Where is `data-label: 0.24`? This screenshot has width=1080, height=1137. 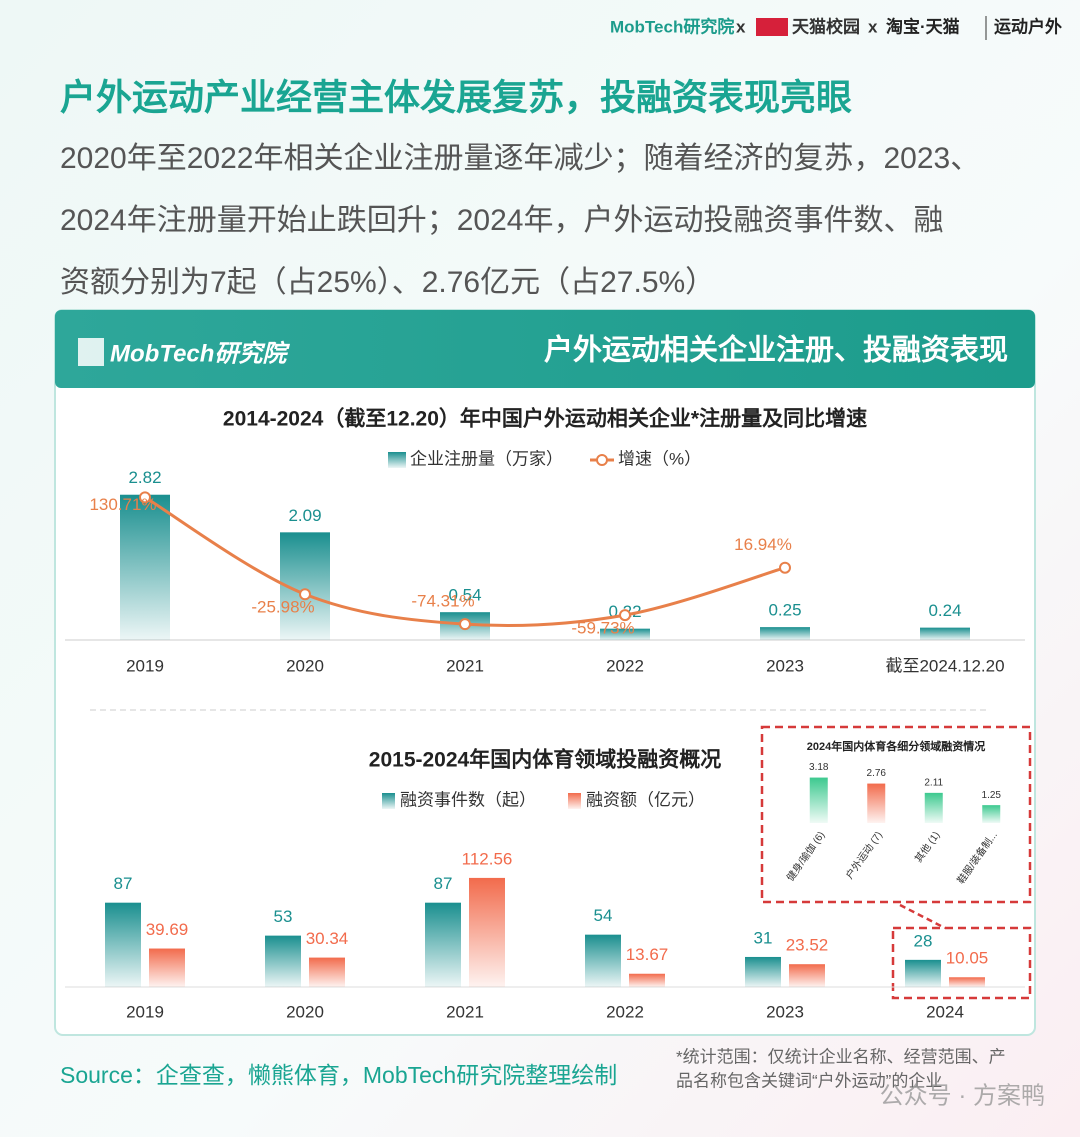
data-label: 0.24 is located at coordinates (944, 610).